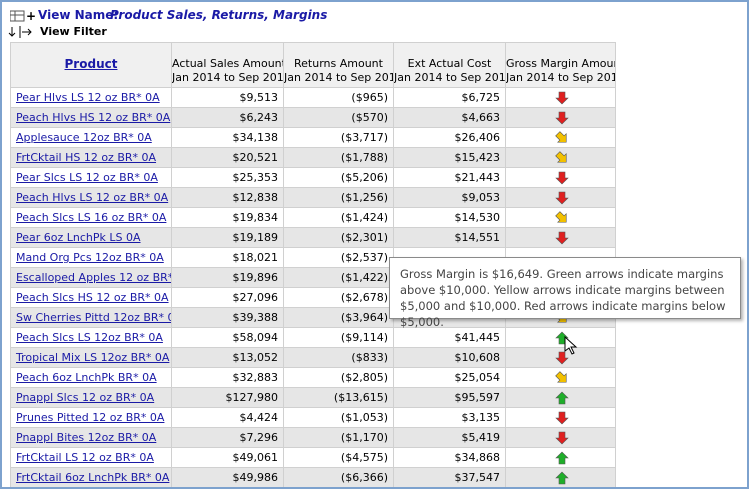 Image resolution: width=749 pixels, height=489 pixels. Describe the element at coordinates (450, 398) in the screenshot. I see `value-cell: $95,597` at that location.